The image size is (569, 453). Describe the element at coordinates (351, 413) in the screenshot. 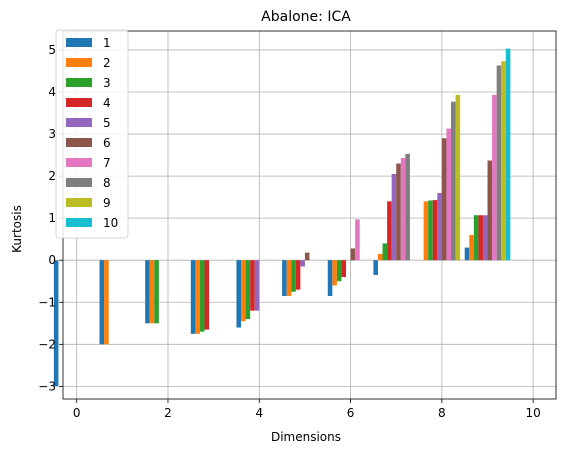

I see `x-tick-label: 6` at that location.